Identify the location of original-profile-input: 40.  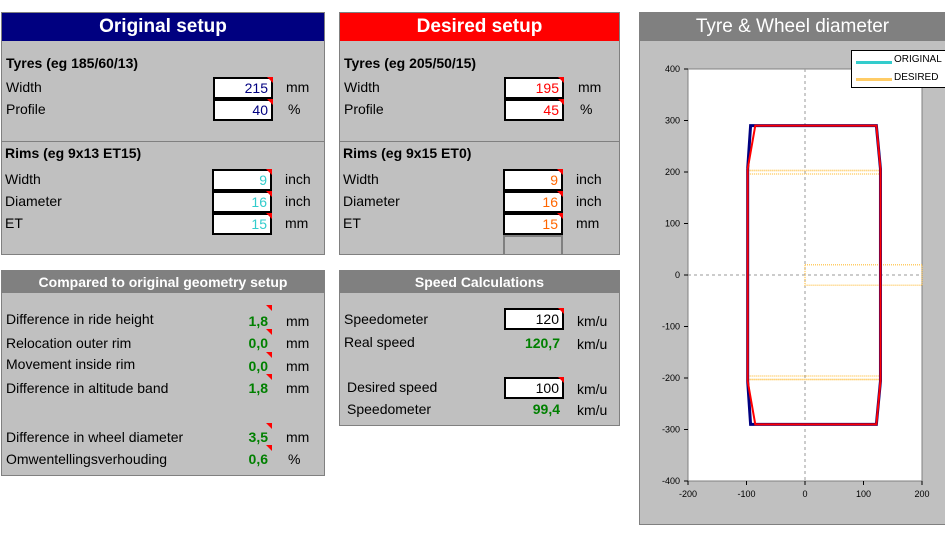
(243, 110).